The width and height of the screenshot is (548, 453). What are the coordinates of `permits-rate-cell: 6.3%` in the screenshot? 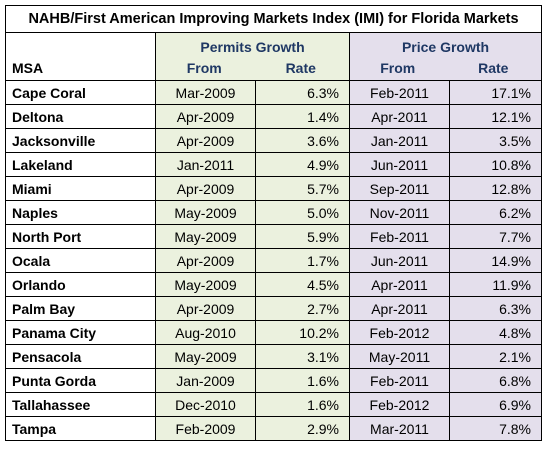 It's located at (302, 92).